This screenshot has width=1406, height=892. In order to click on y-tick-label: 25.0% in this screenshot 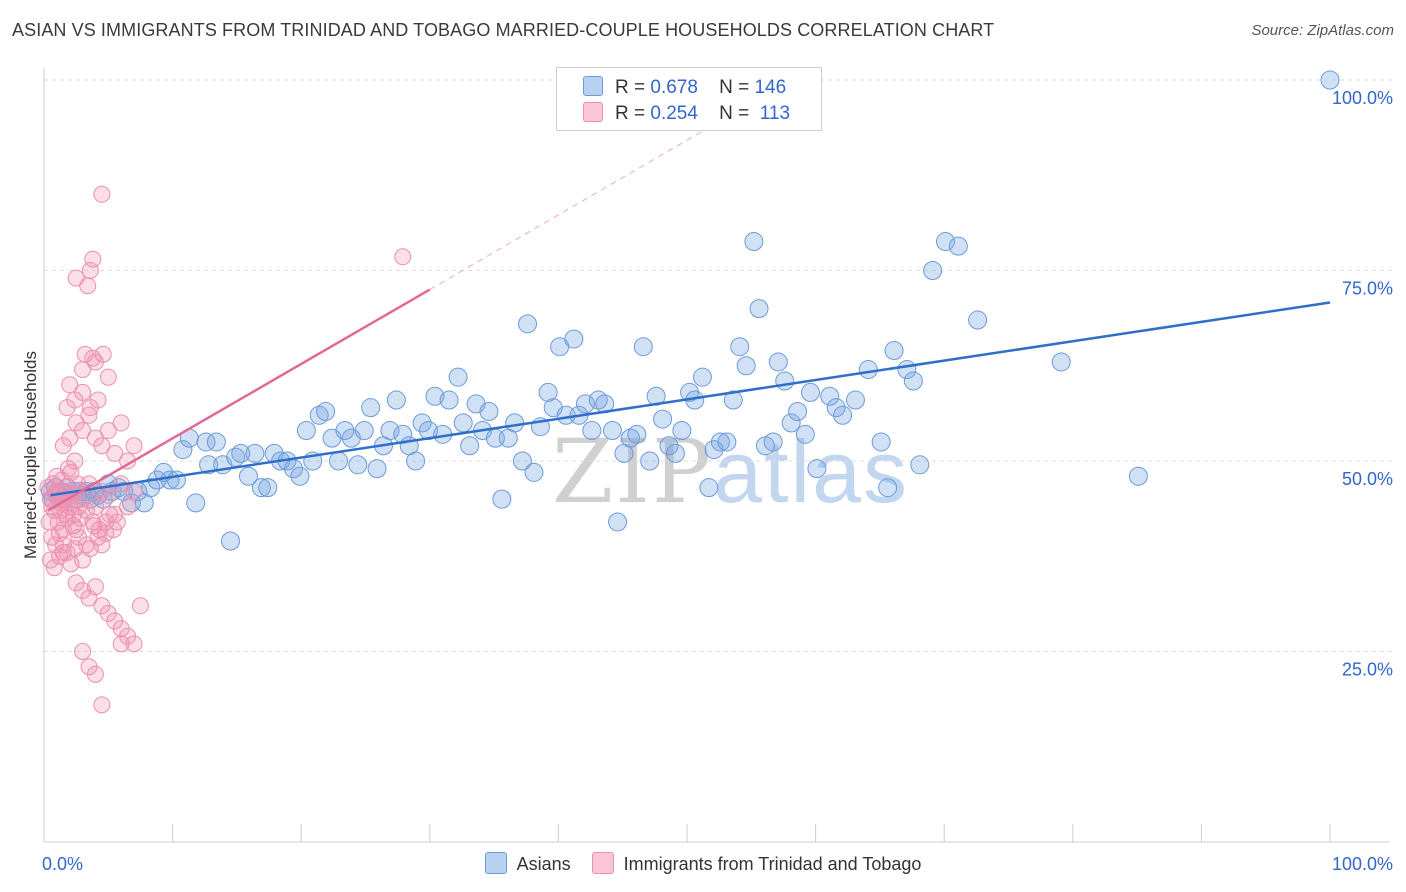, I will do `click(1367, 670)`.